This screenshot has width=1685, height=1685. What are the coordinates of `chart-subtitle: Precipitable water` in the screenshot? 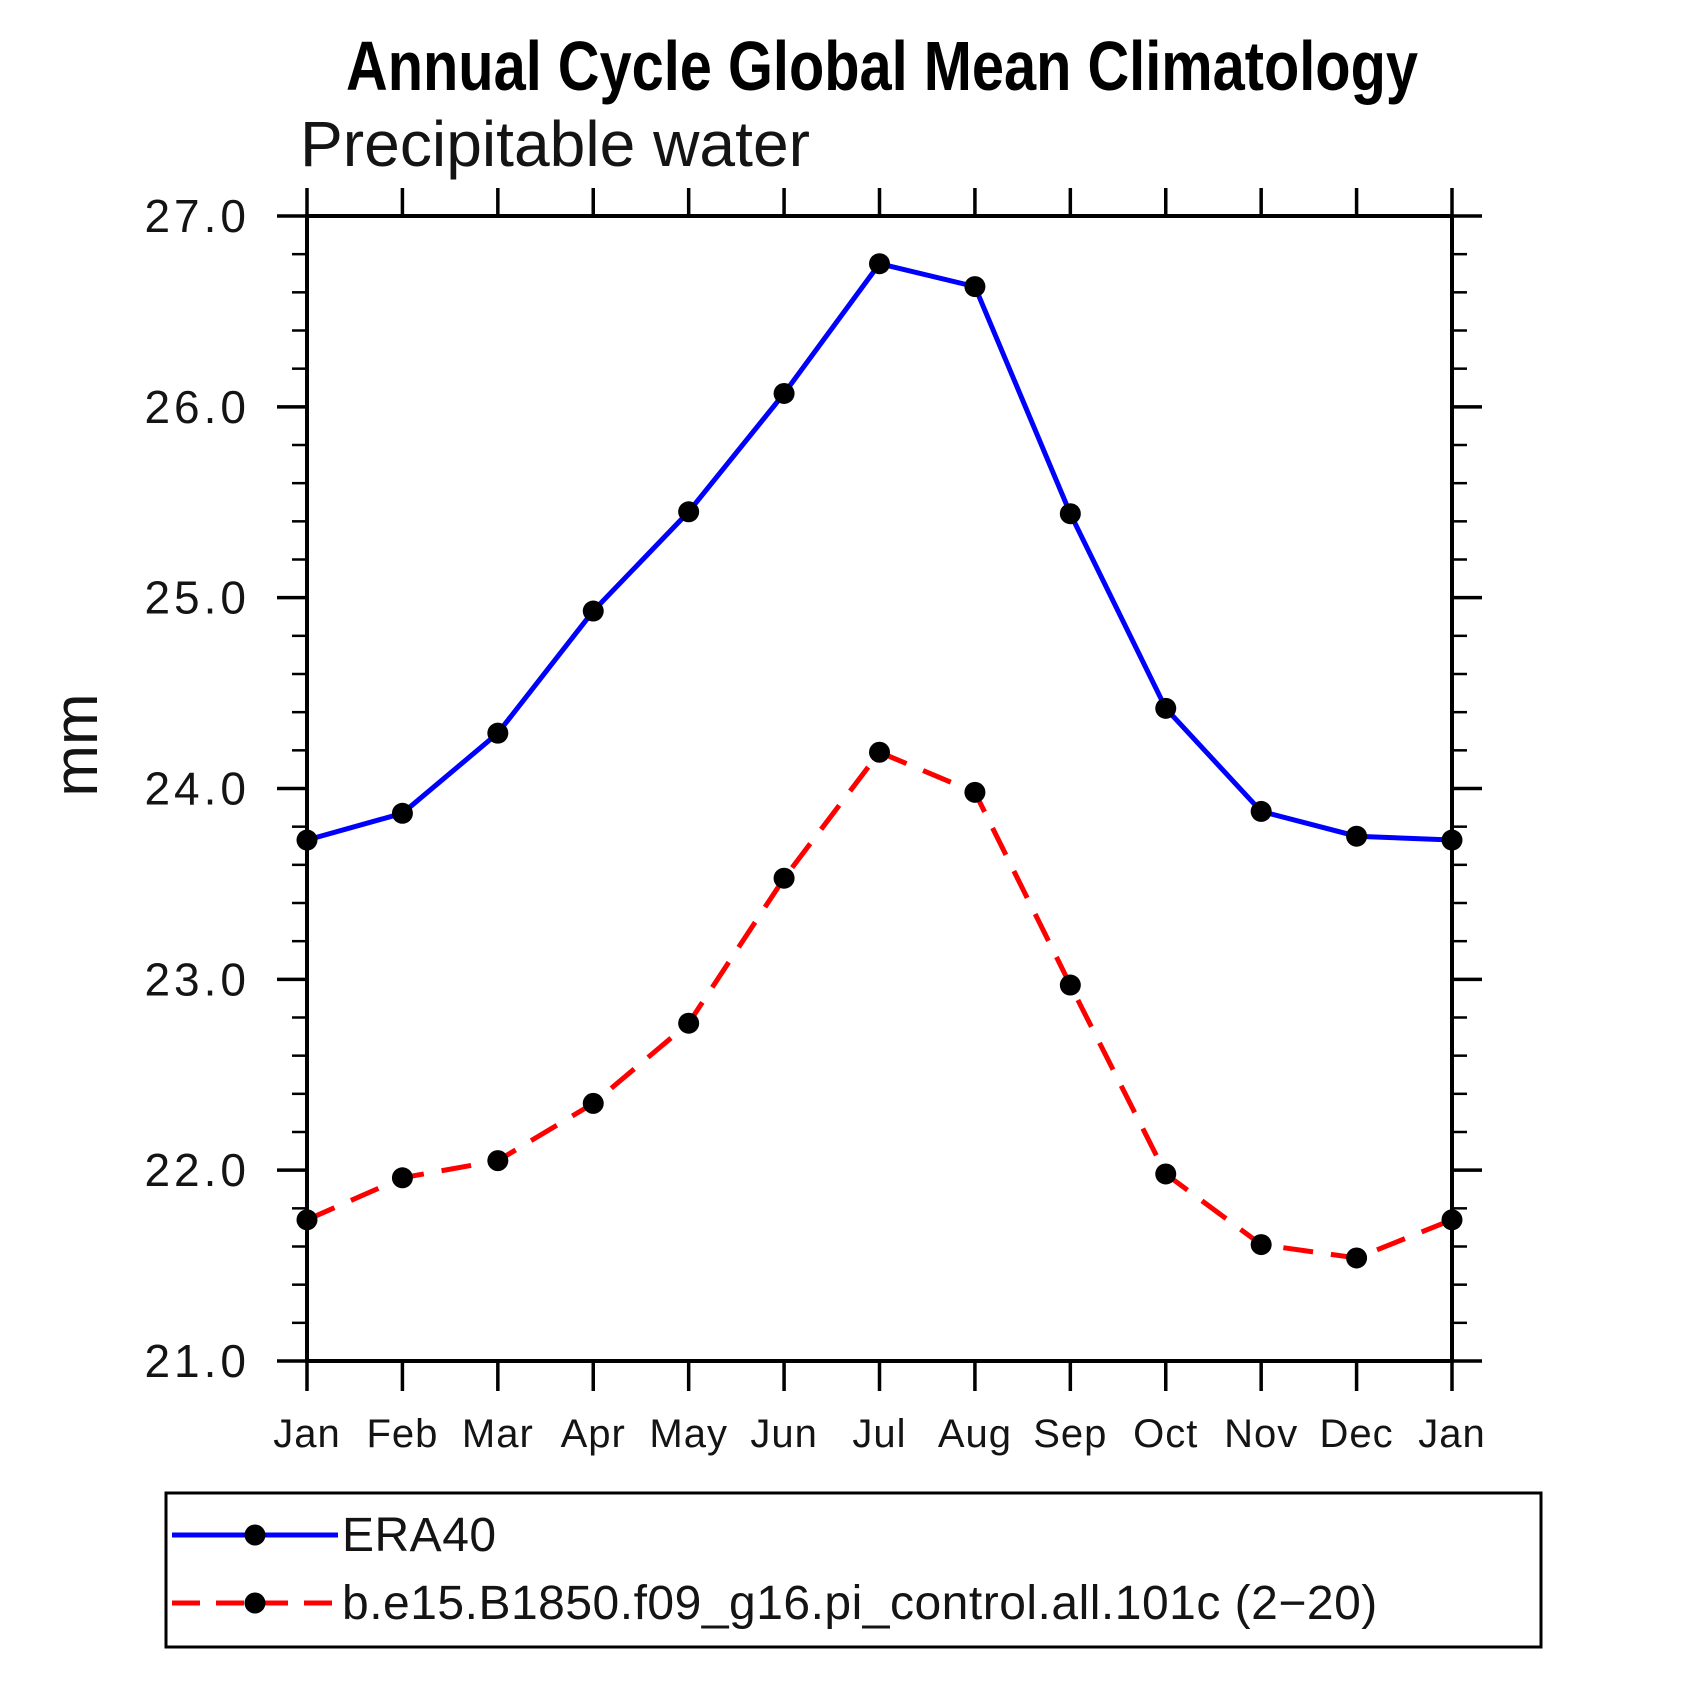 It's located at (555, 144).